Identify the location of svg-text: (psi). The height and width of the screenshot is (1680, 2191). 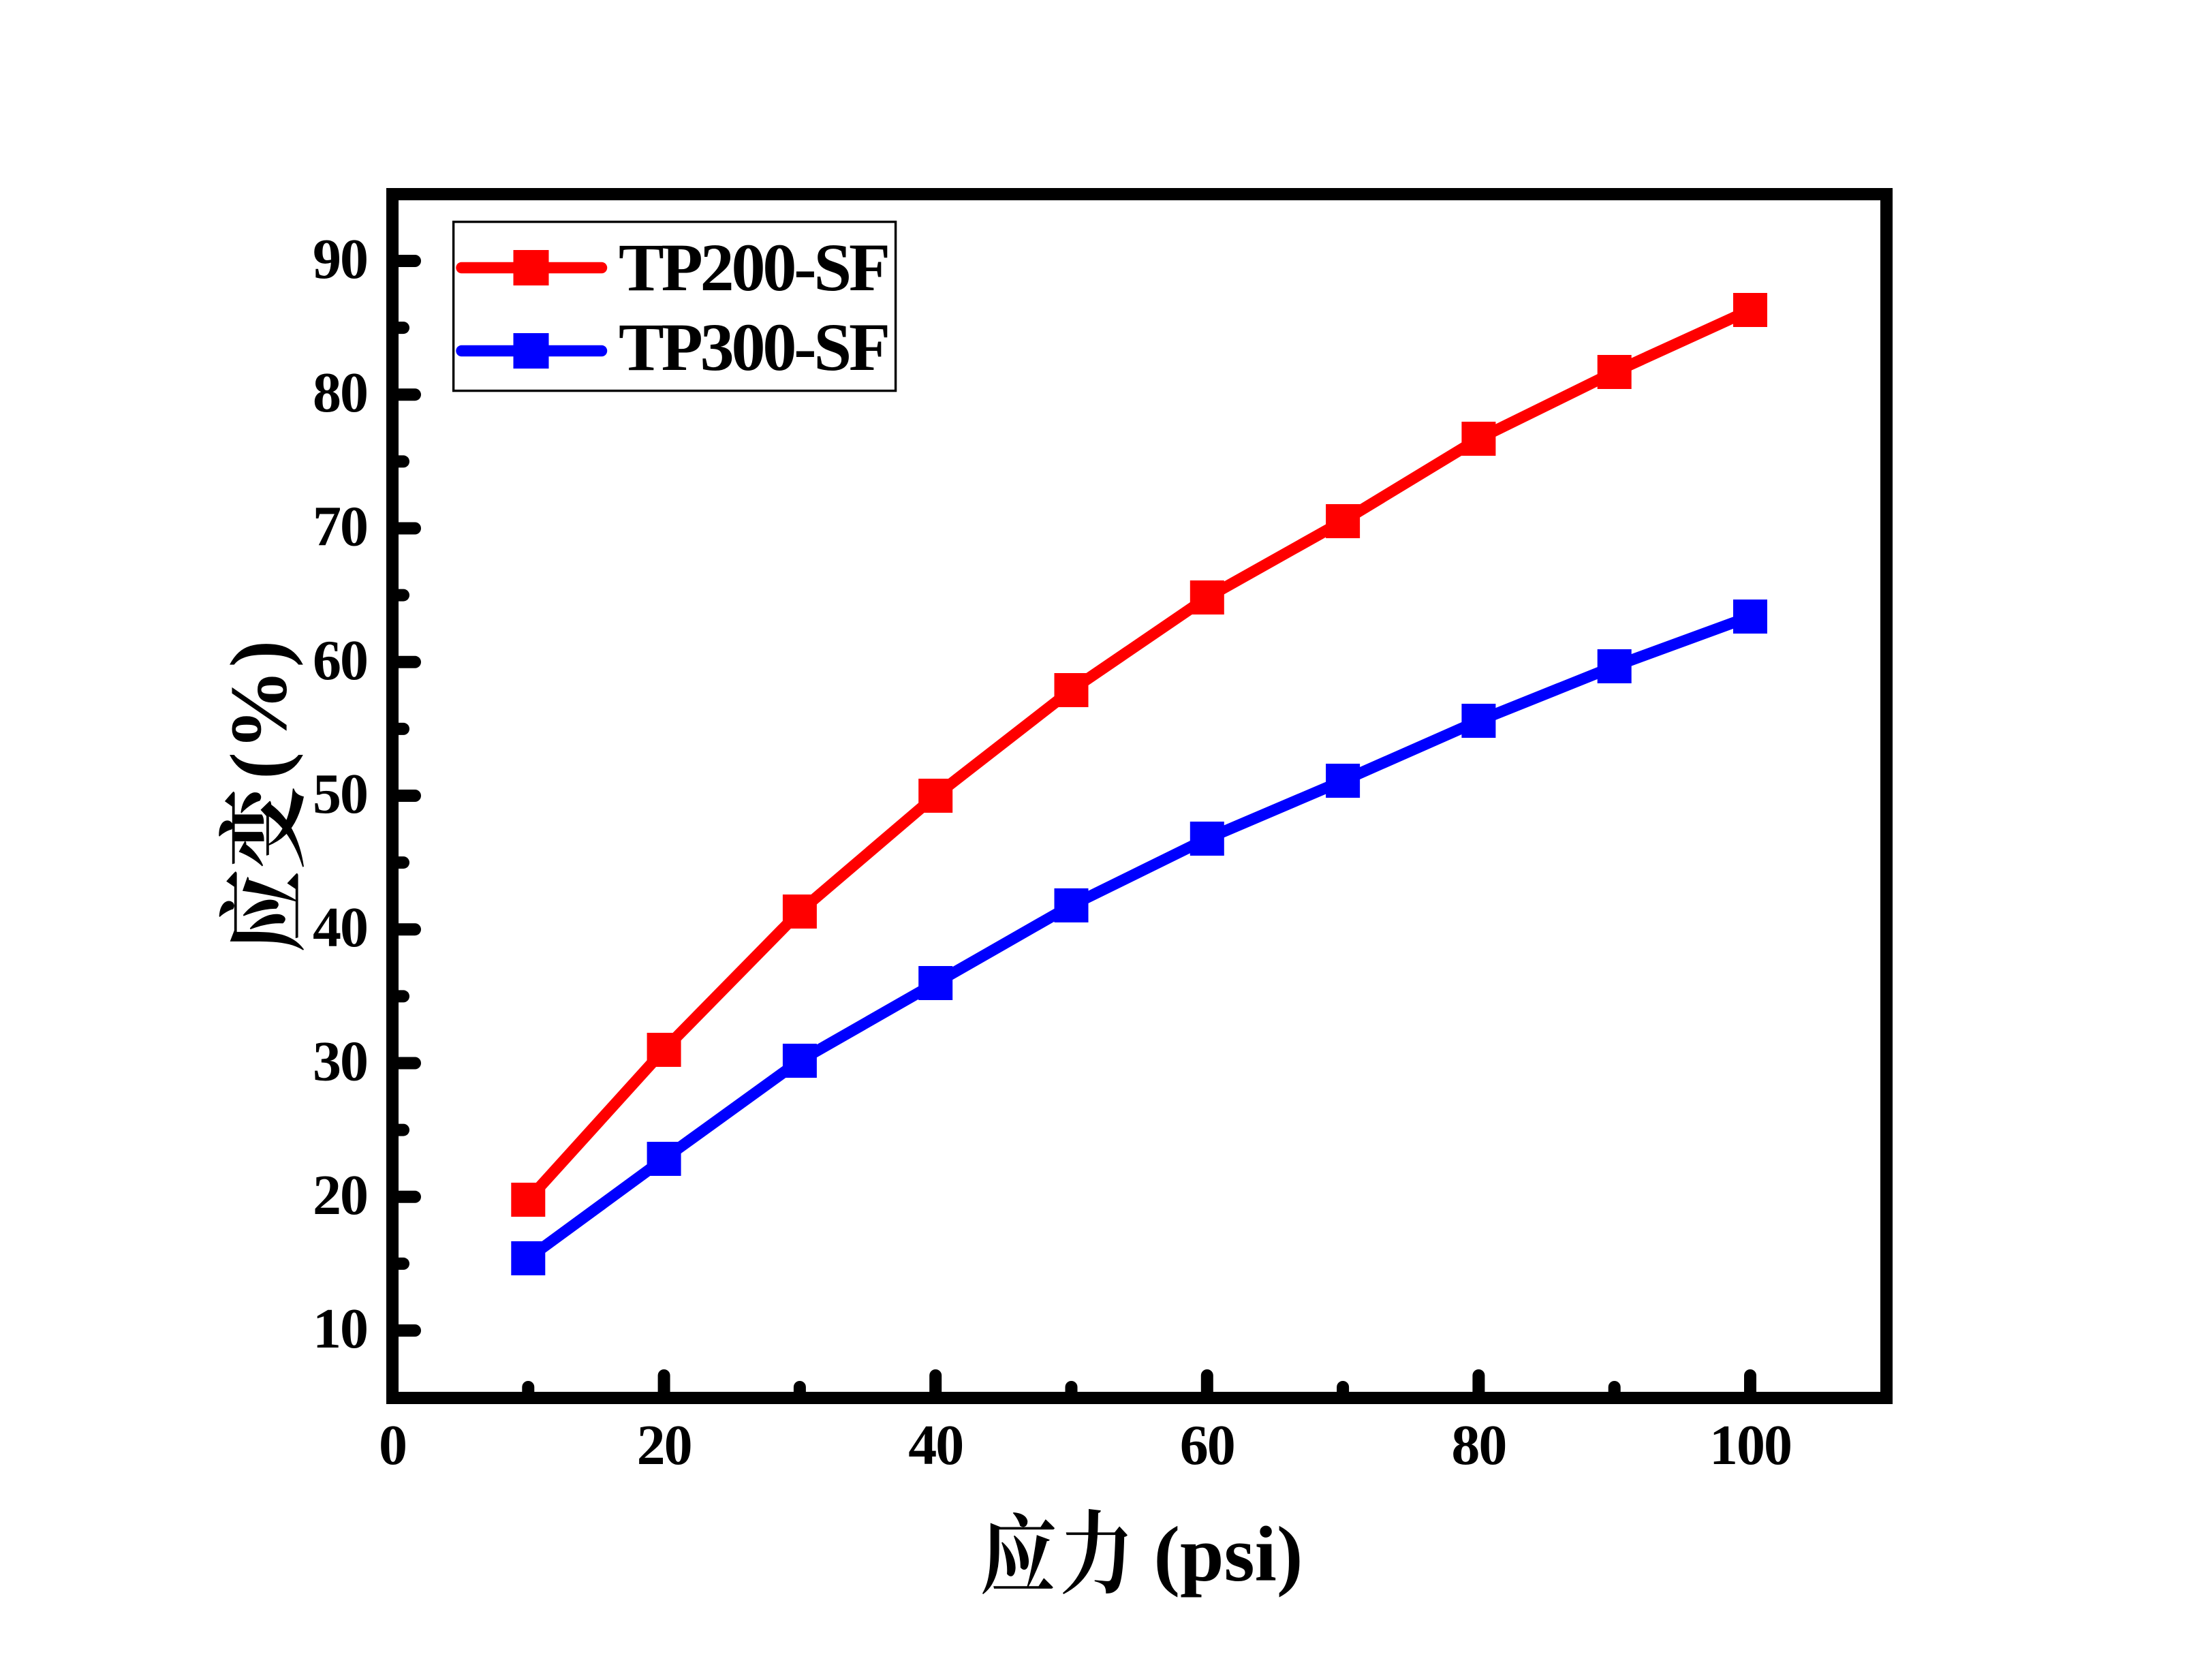
(1228, 1554).